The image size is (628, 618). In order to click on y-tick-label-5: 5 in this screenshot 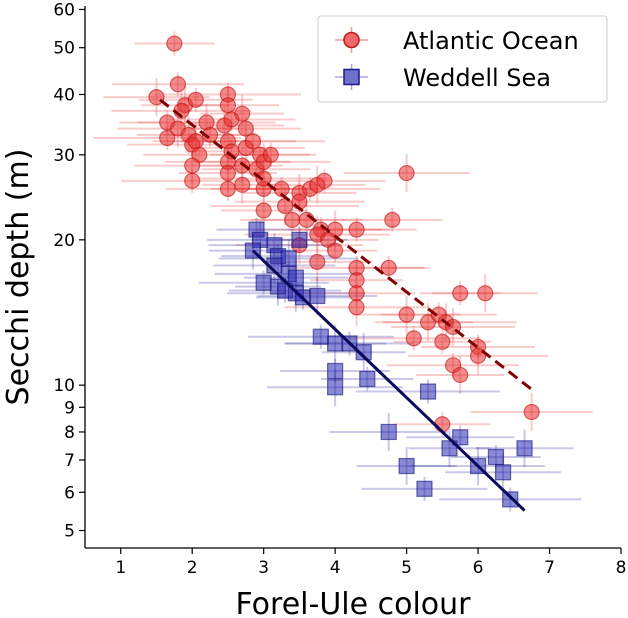, I will do `click(69, 532)`.